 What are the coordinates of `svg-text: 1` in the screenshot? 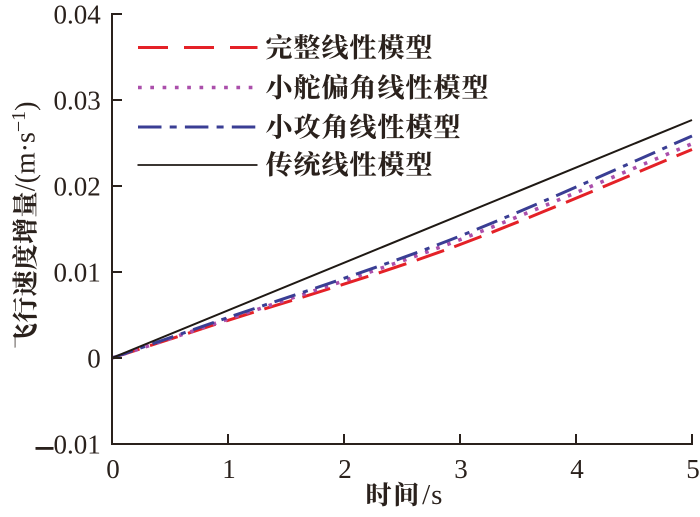 It's located at (229, 469).